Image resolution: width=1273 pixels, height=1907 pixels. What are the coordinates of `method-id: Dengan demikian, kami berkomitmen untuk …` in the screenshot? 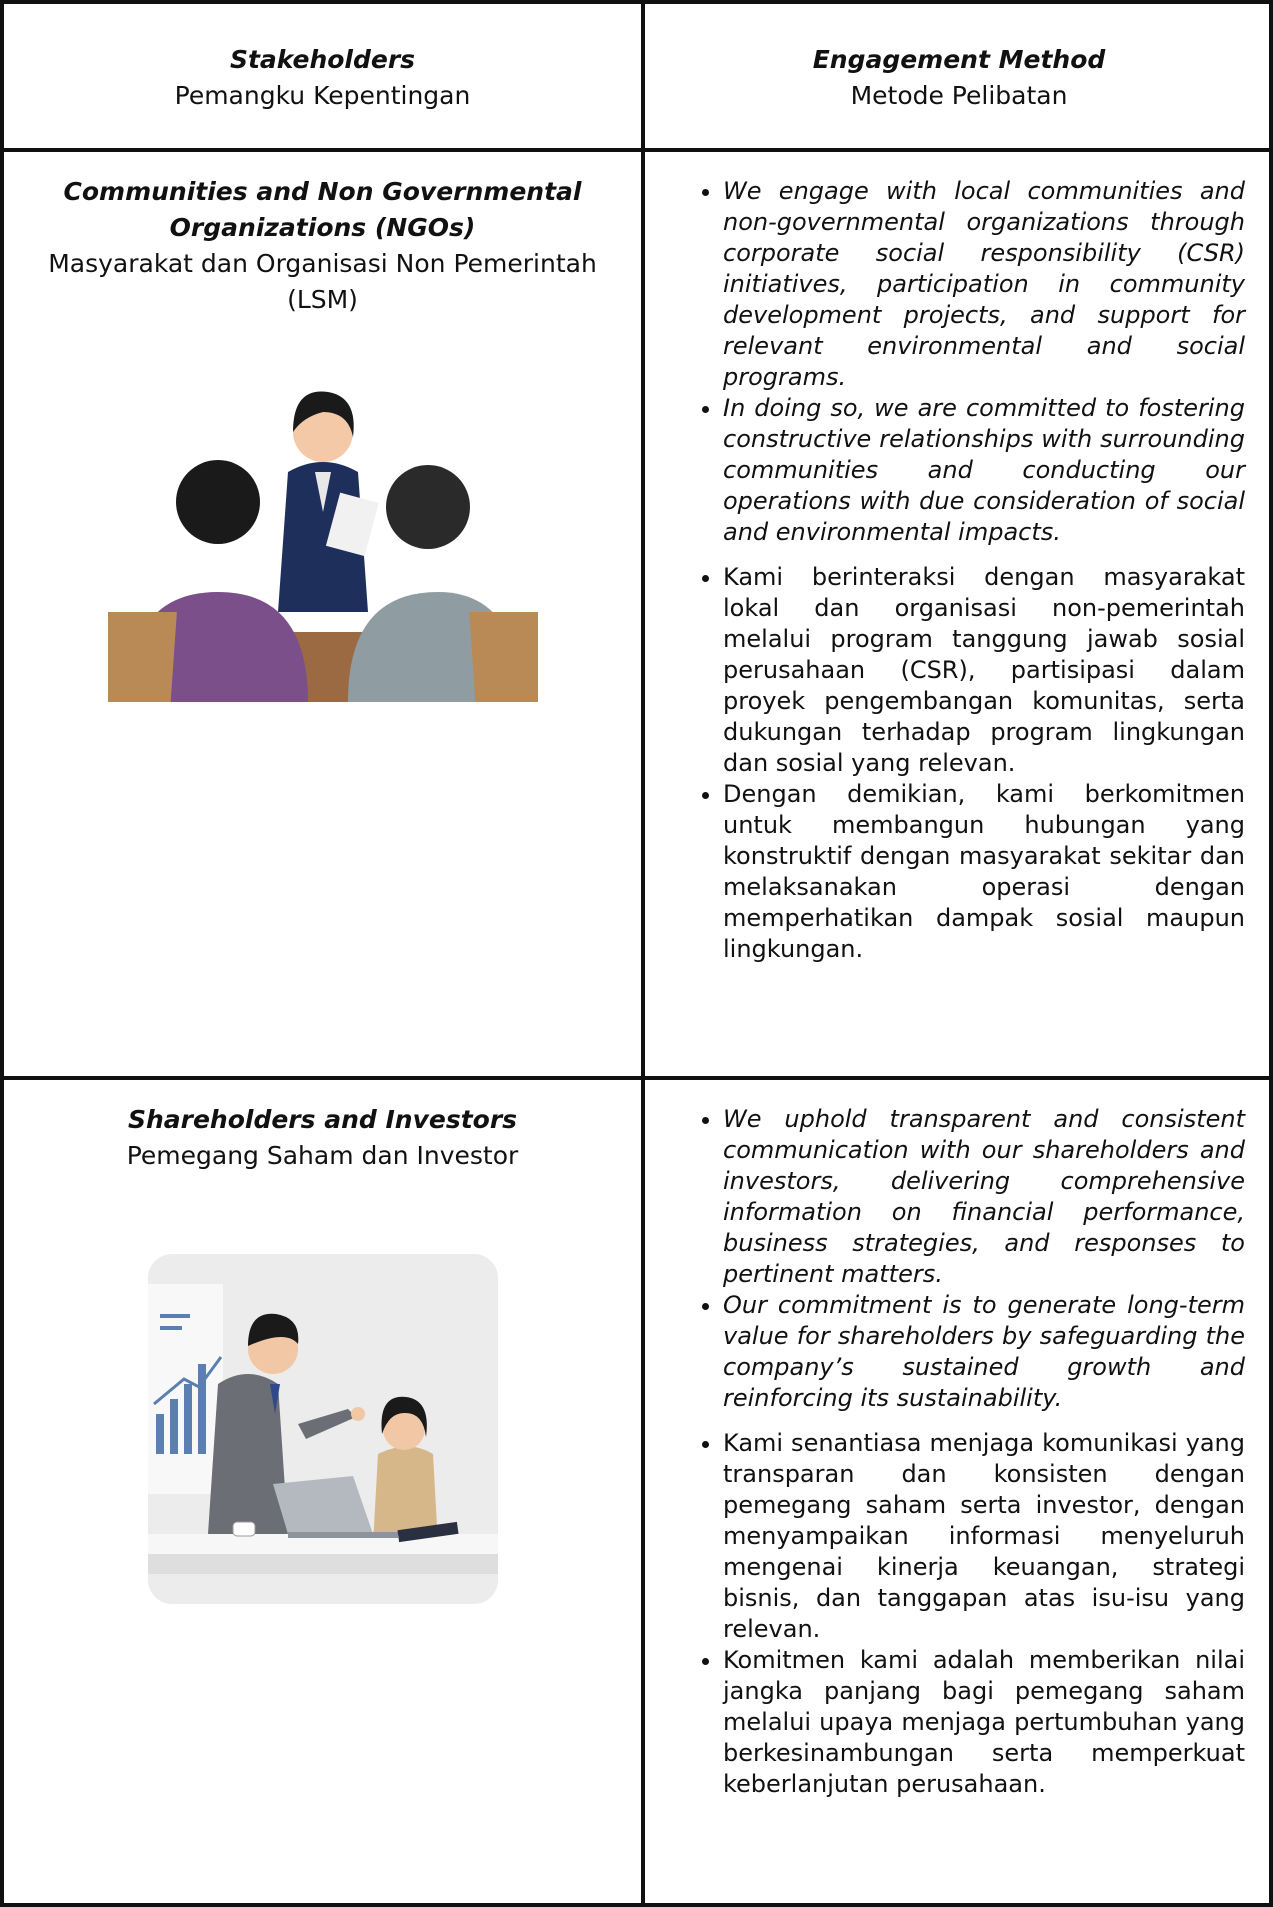 It's located at (984, 872).